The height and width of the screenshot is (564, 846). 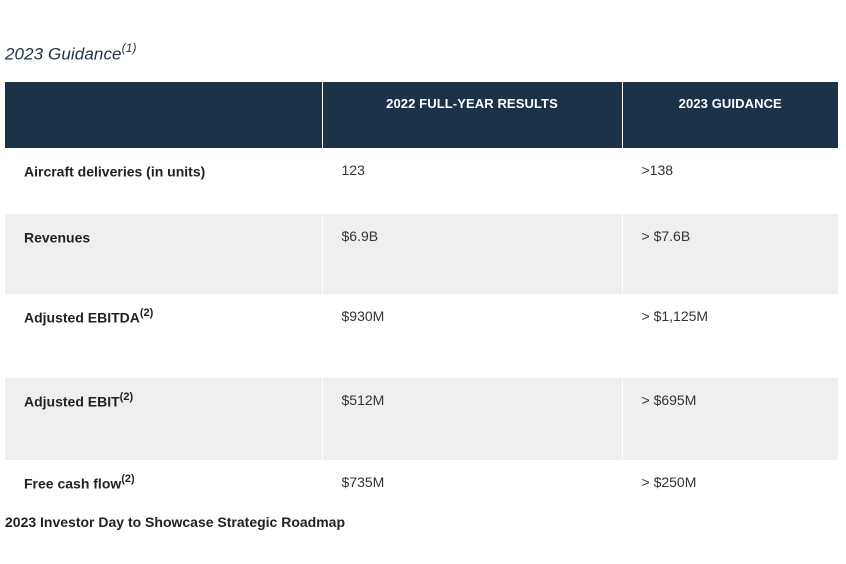 What do you see at coordinates (729, 115) in the screenshot?
I see `header-2023-guidance: 2023 GUIDANCE` at bounding box center [729, 115].